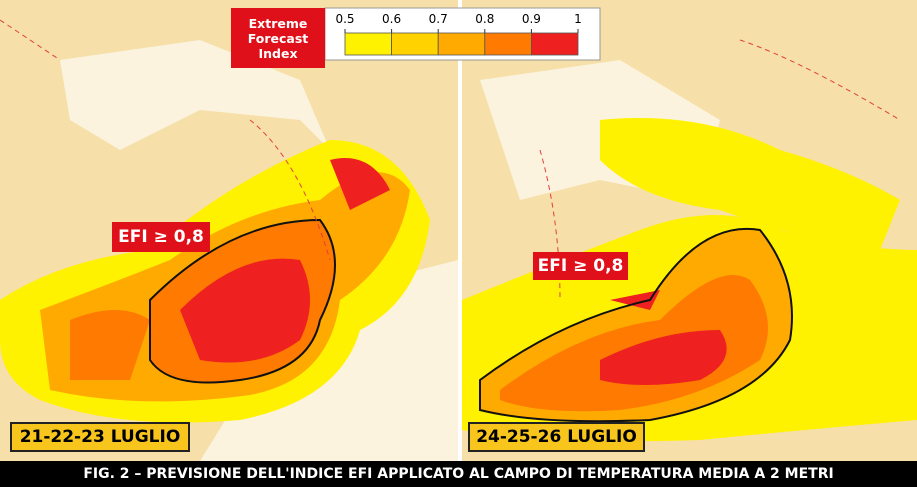 Image resolution: width=917 pixels, height=487 pixels. I want to click on tick-label: 0.7, so click(438, 19).